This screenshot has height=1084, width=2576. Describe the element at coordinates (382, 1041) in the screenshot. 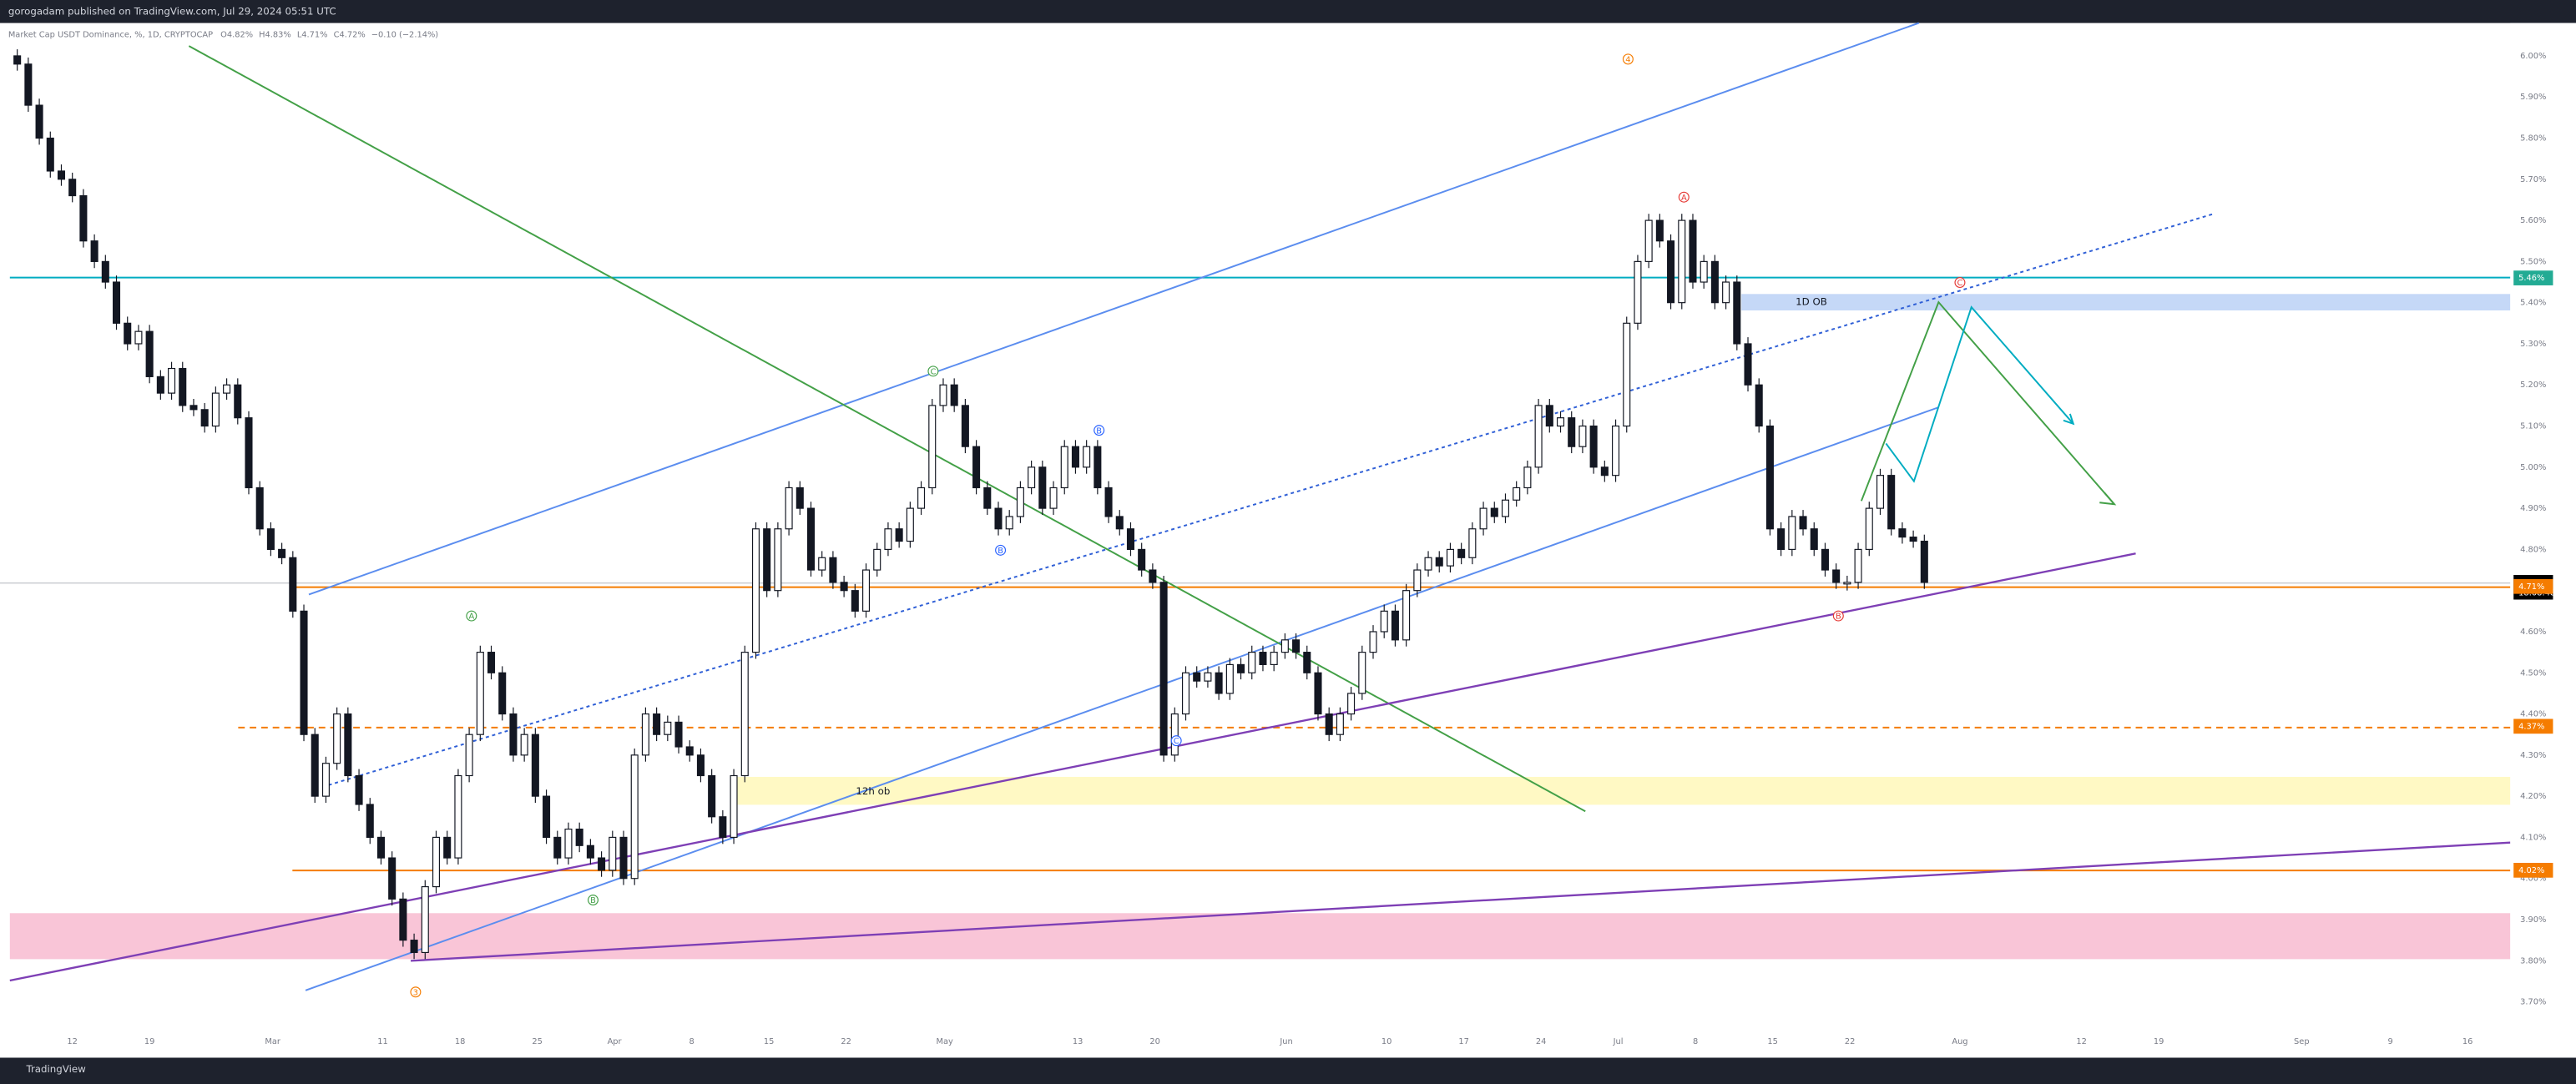

I see `date-label: 11` at that location.